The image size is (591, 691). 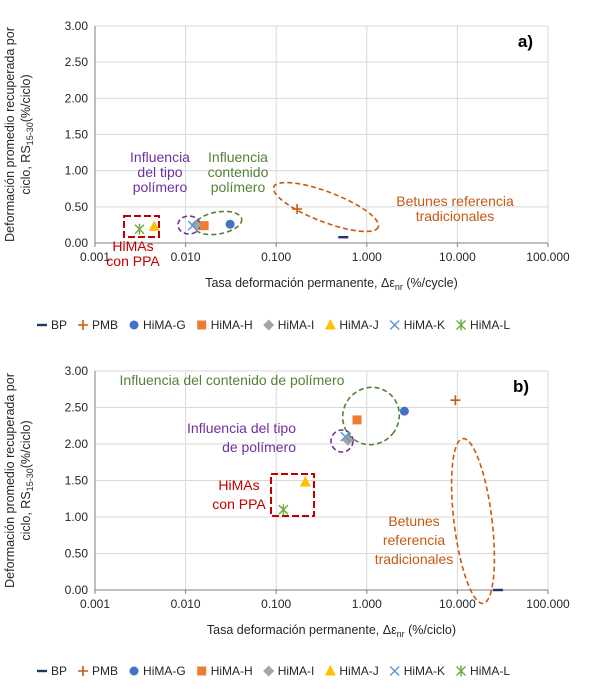 I want to click on panel-label: a), so click(x=525, y=41).